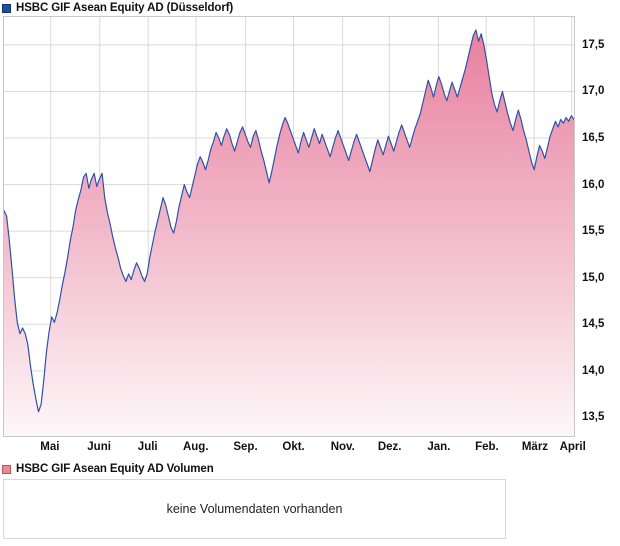 Image resolution: width=620 pixels, height=546 pixels. I want to click on volume-empty-message: keine Volumendaten vorhanden, so click(254, 509).